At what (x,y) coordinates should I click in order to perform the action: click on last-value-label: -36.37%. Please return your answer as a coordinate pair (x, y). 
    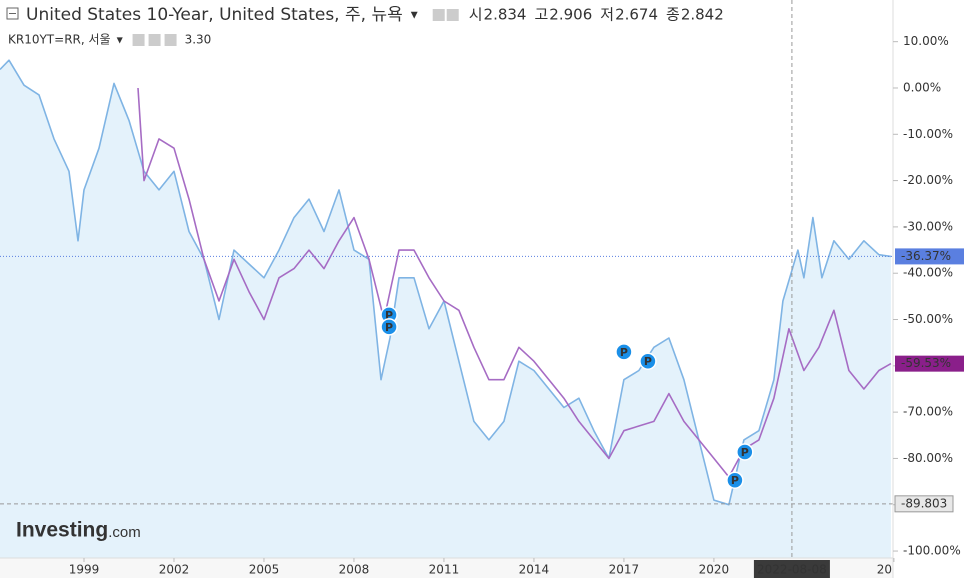
    Looking at the image, I should click on (926, 256).